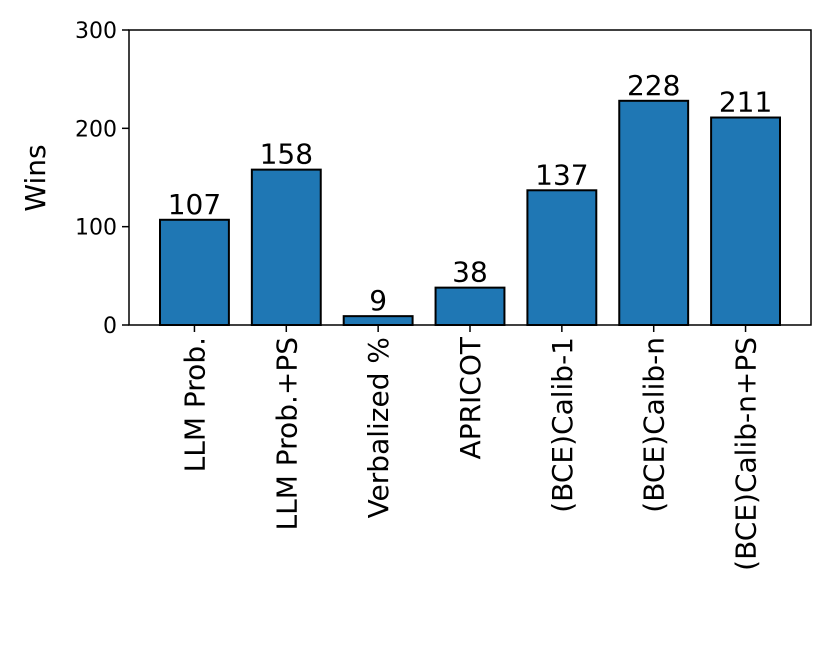  What do you see at coordinates (745, 102) in the screenshot?
I see `value-label: 211` at bounding box center [745, 102].